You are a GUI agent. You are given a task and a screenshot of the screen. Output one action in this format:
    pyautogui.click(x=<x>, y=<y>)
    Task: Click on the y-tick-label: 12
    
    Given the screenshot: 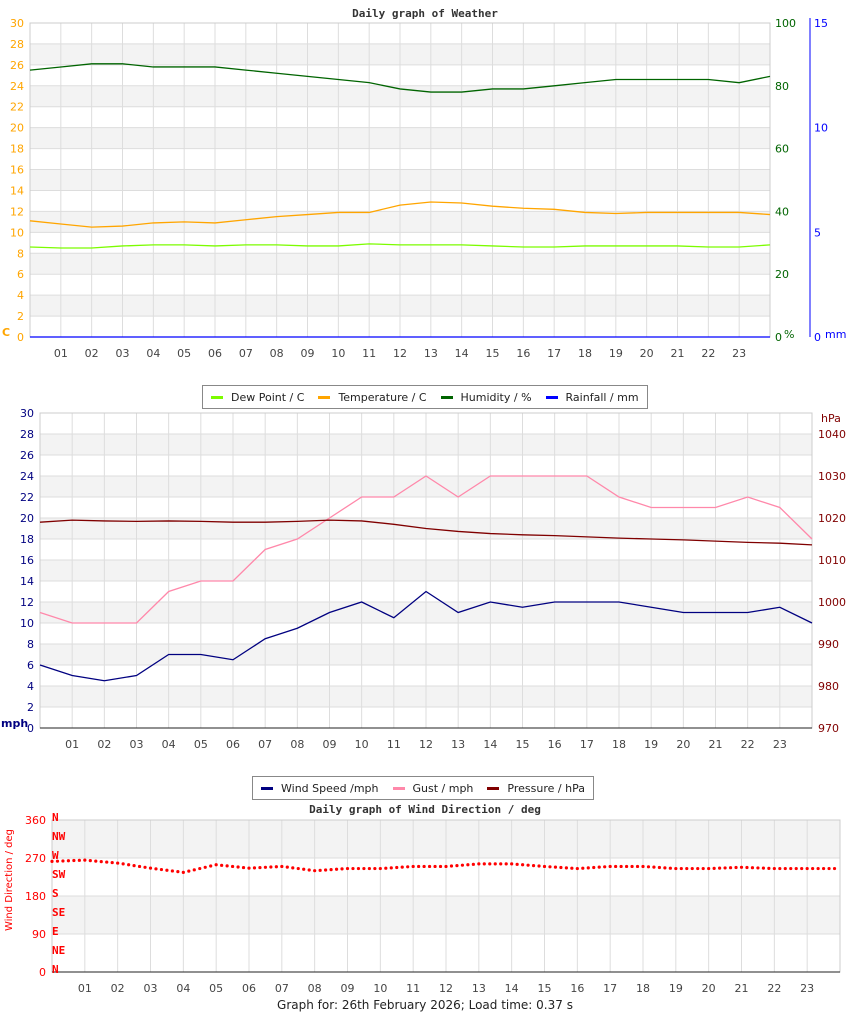 What is the action you would take?
    pyautogui.click(x=27, y=602)
    